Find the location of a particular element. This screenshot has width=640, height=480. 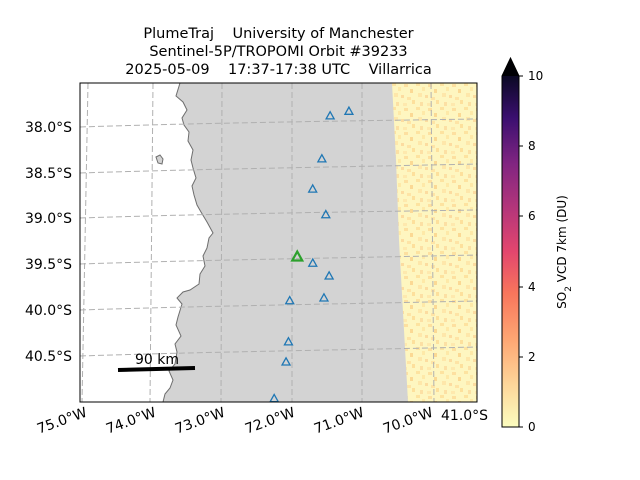

colorbar-tick-label: 0 is located at coordinates (532, 427).